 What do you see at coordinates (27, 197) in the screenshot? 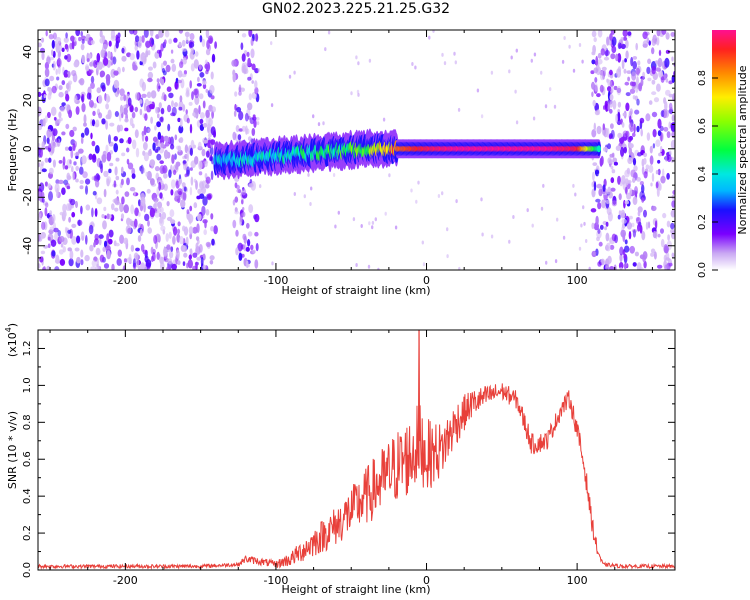
I see `y-tick-label: -20` at bounding box center [27, 197].